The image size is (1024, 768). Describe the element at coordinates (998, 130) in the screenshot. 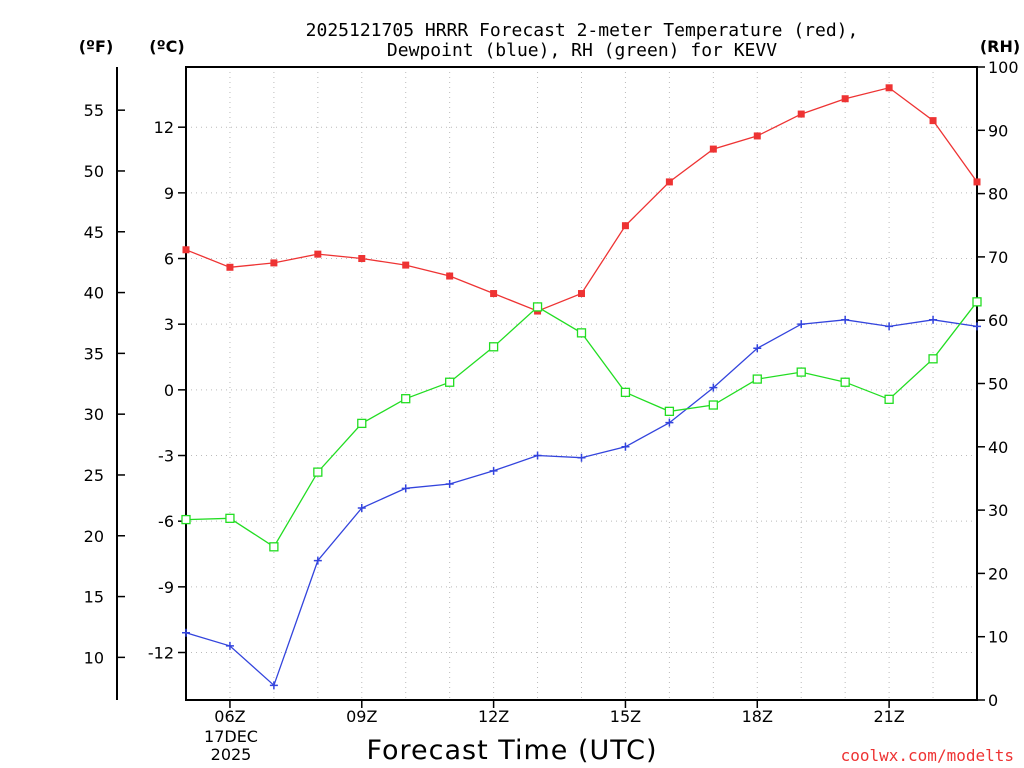

I see `rh-tick-label: 90` at that location.